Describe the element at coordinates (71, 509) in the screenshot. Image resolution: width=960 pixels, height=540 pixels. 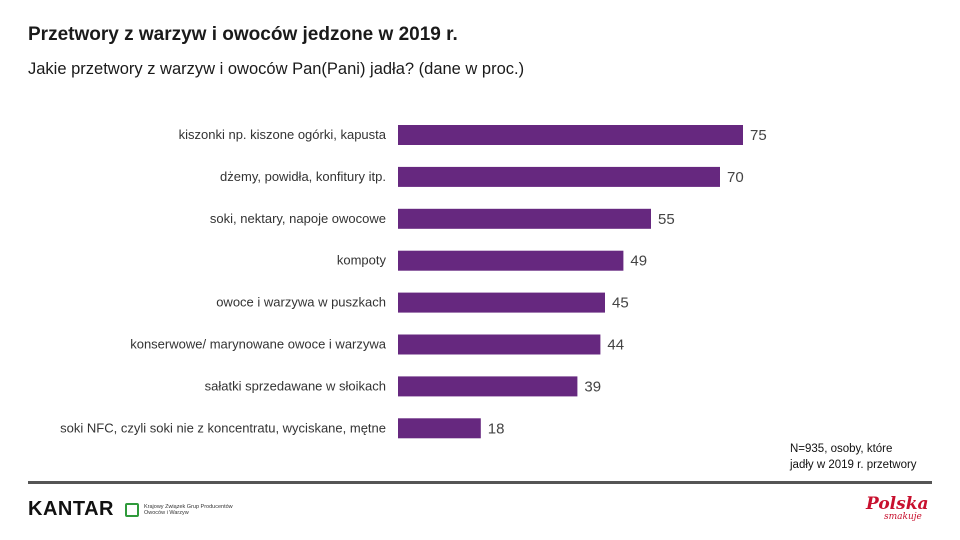
I see `kantar-logo: KANTAR` at that location.